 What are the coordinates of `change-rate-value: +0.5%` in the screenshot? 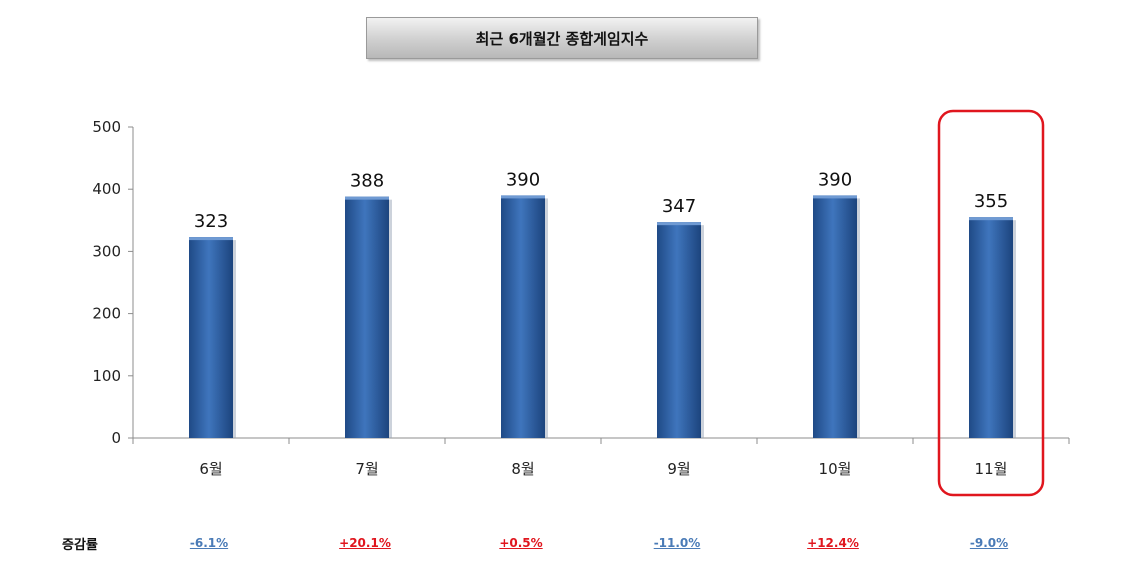 It's located at (521, 543).